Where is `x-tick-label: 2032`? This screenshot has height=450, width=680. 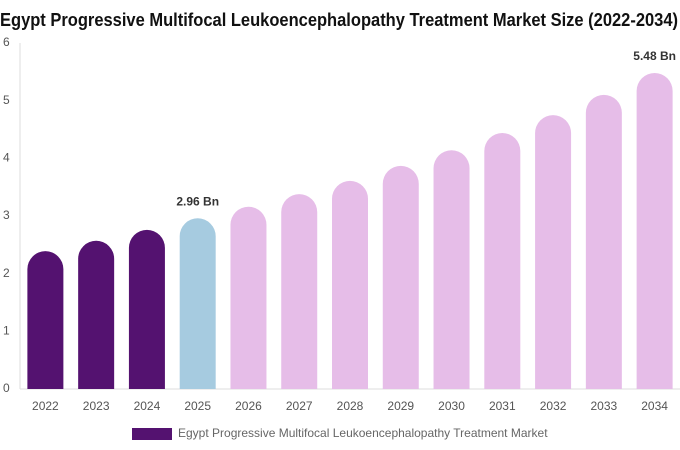
x-tick-label: 2032 is located at coordinates (553, 406).